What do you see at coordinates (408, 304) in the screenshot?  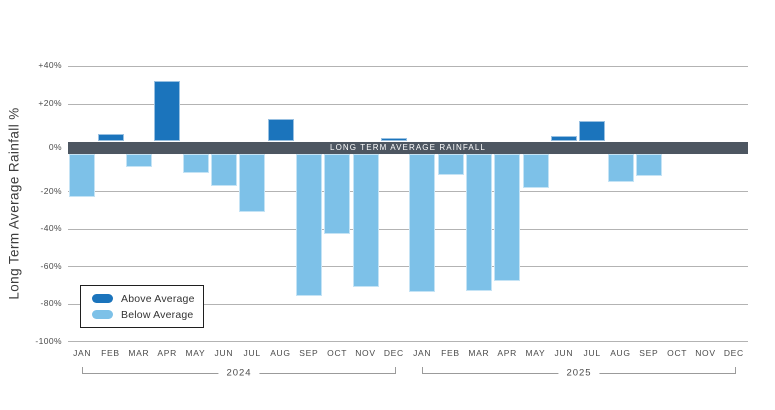 I see `gridline--80` at bounding box center [408, 304].